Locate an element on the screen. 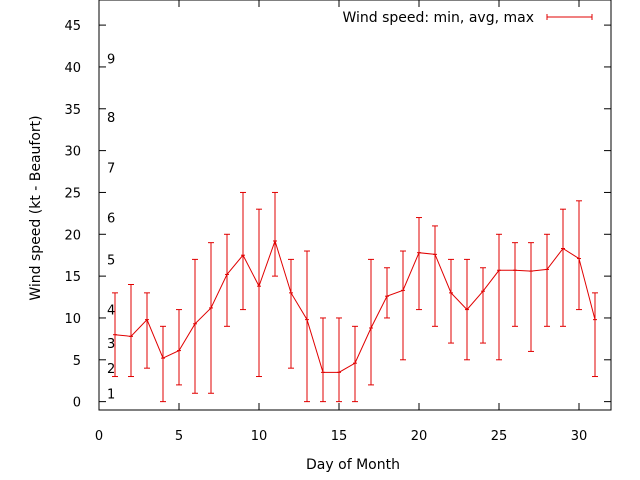  x-tick-label: 10 is located at coordinates (259, 436).